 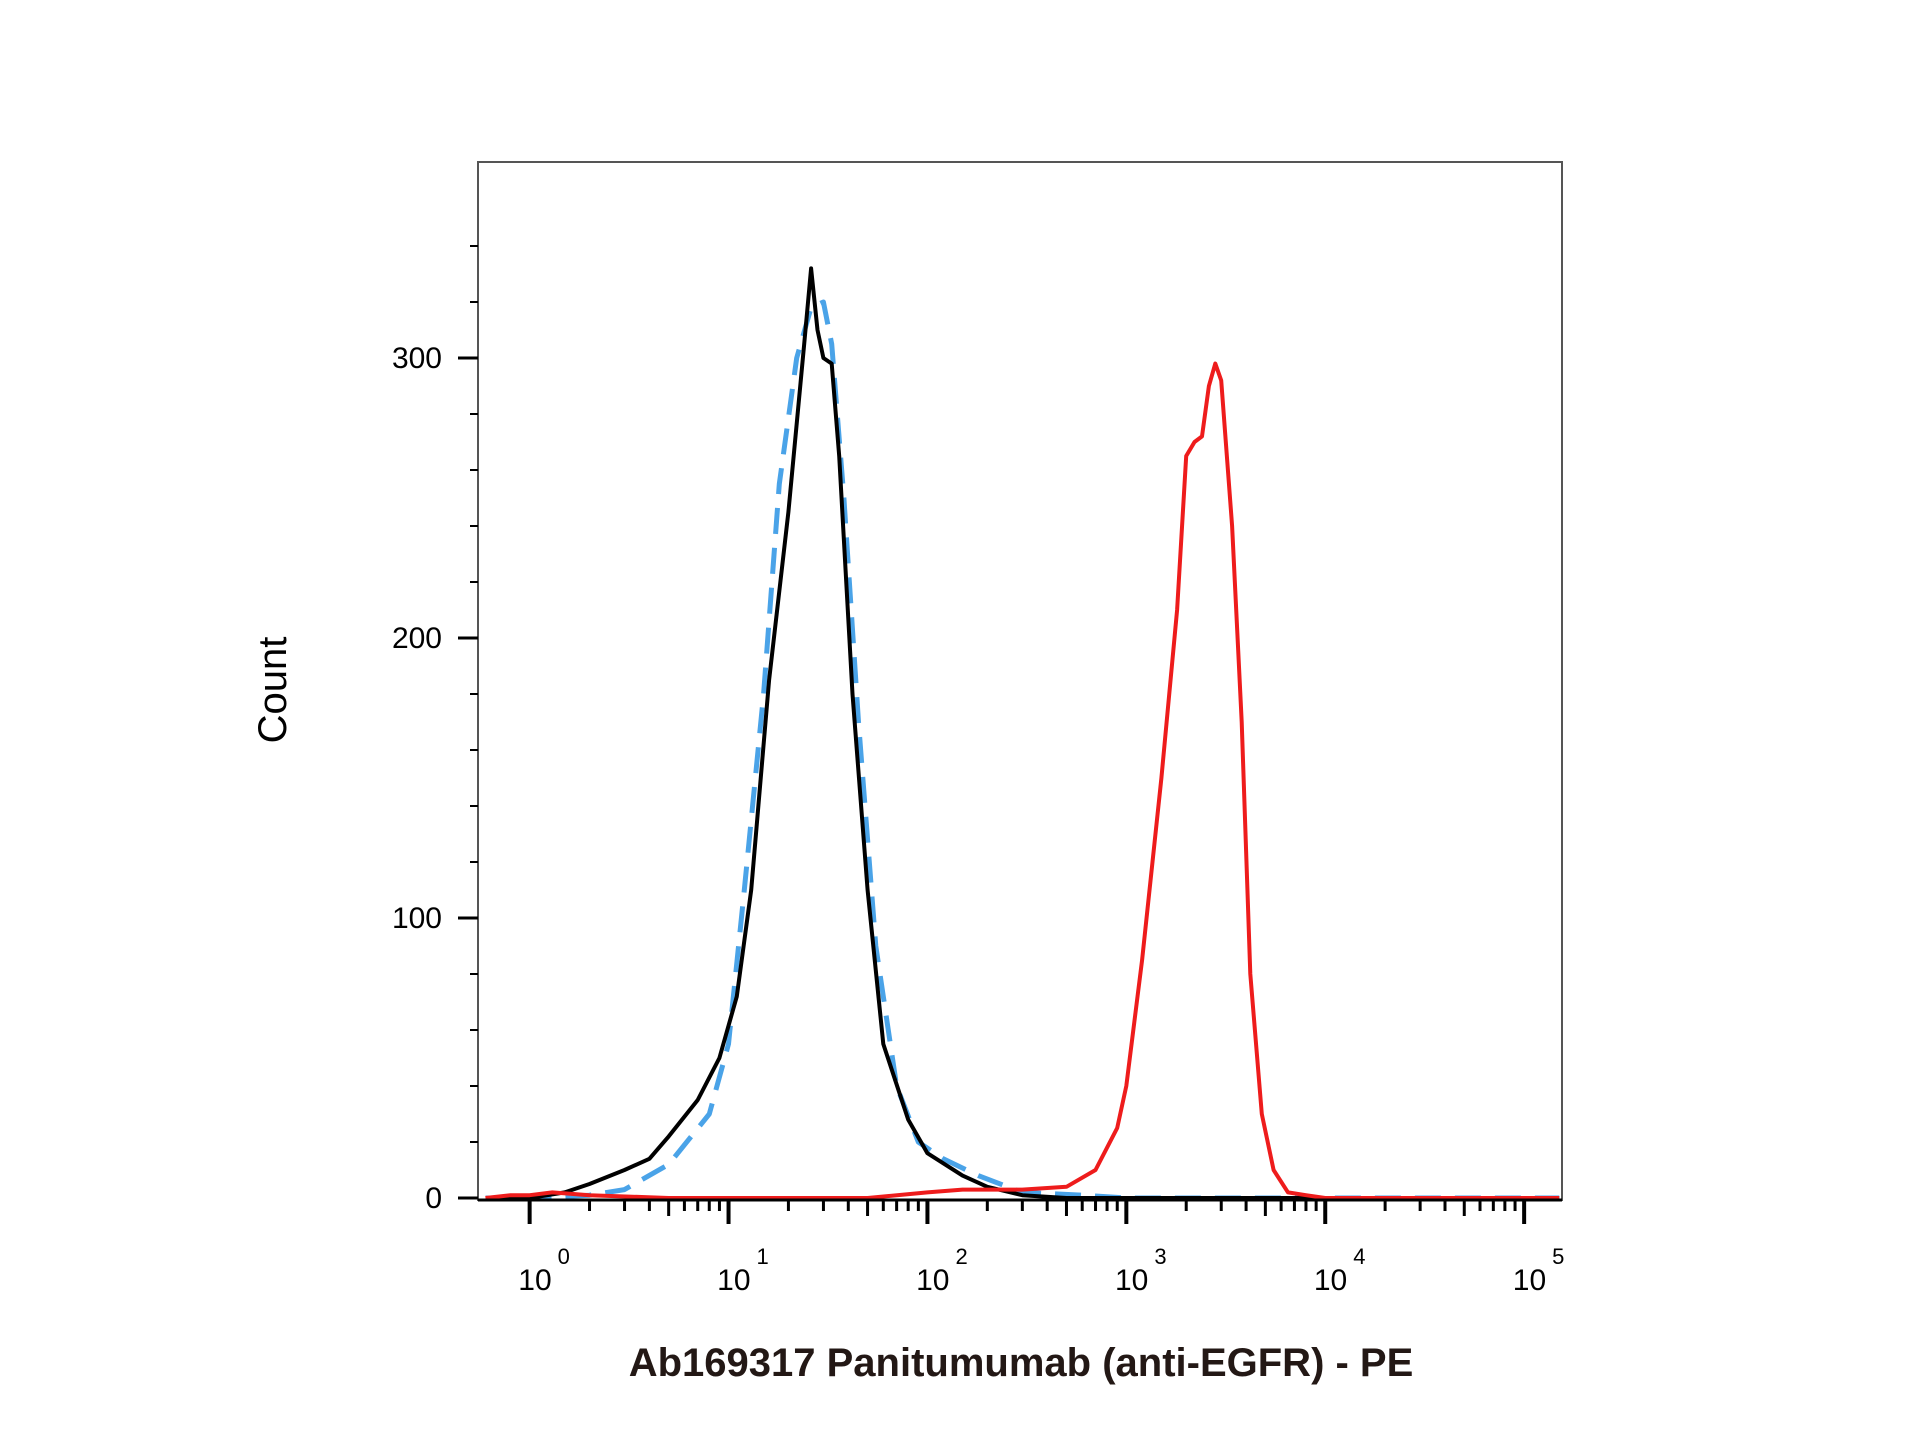 What do you see at coordinates (417, 358) in the screenshot?
I see `y-tick-label: 300` at bounding box center [417, 358].